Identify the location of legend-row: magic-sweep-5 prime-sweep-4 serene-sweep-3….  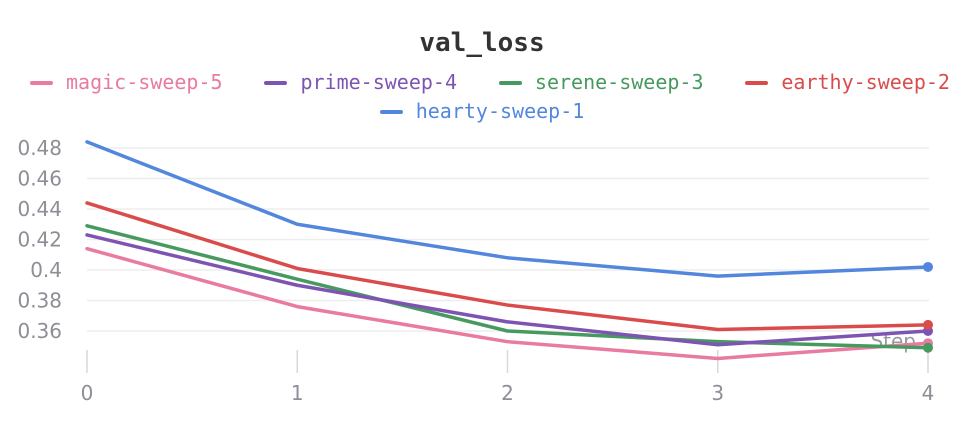
(482, 82).